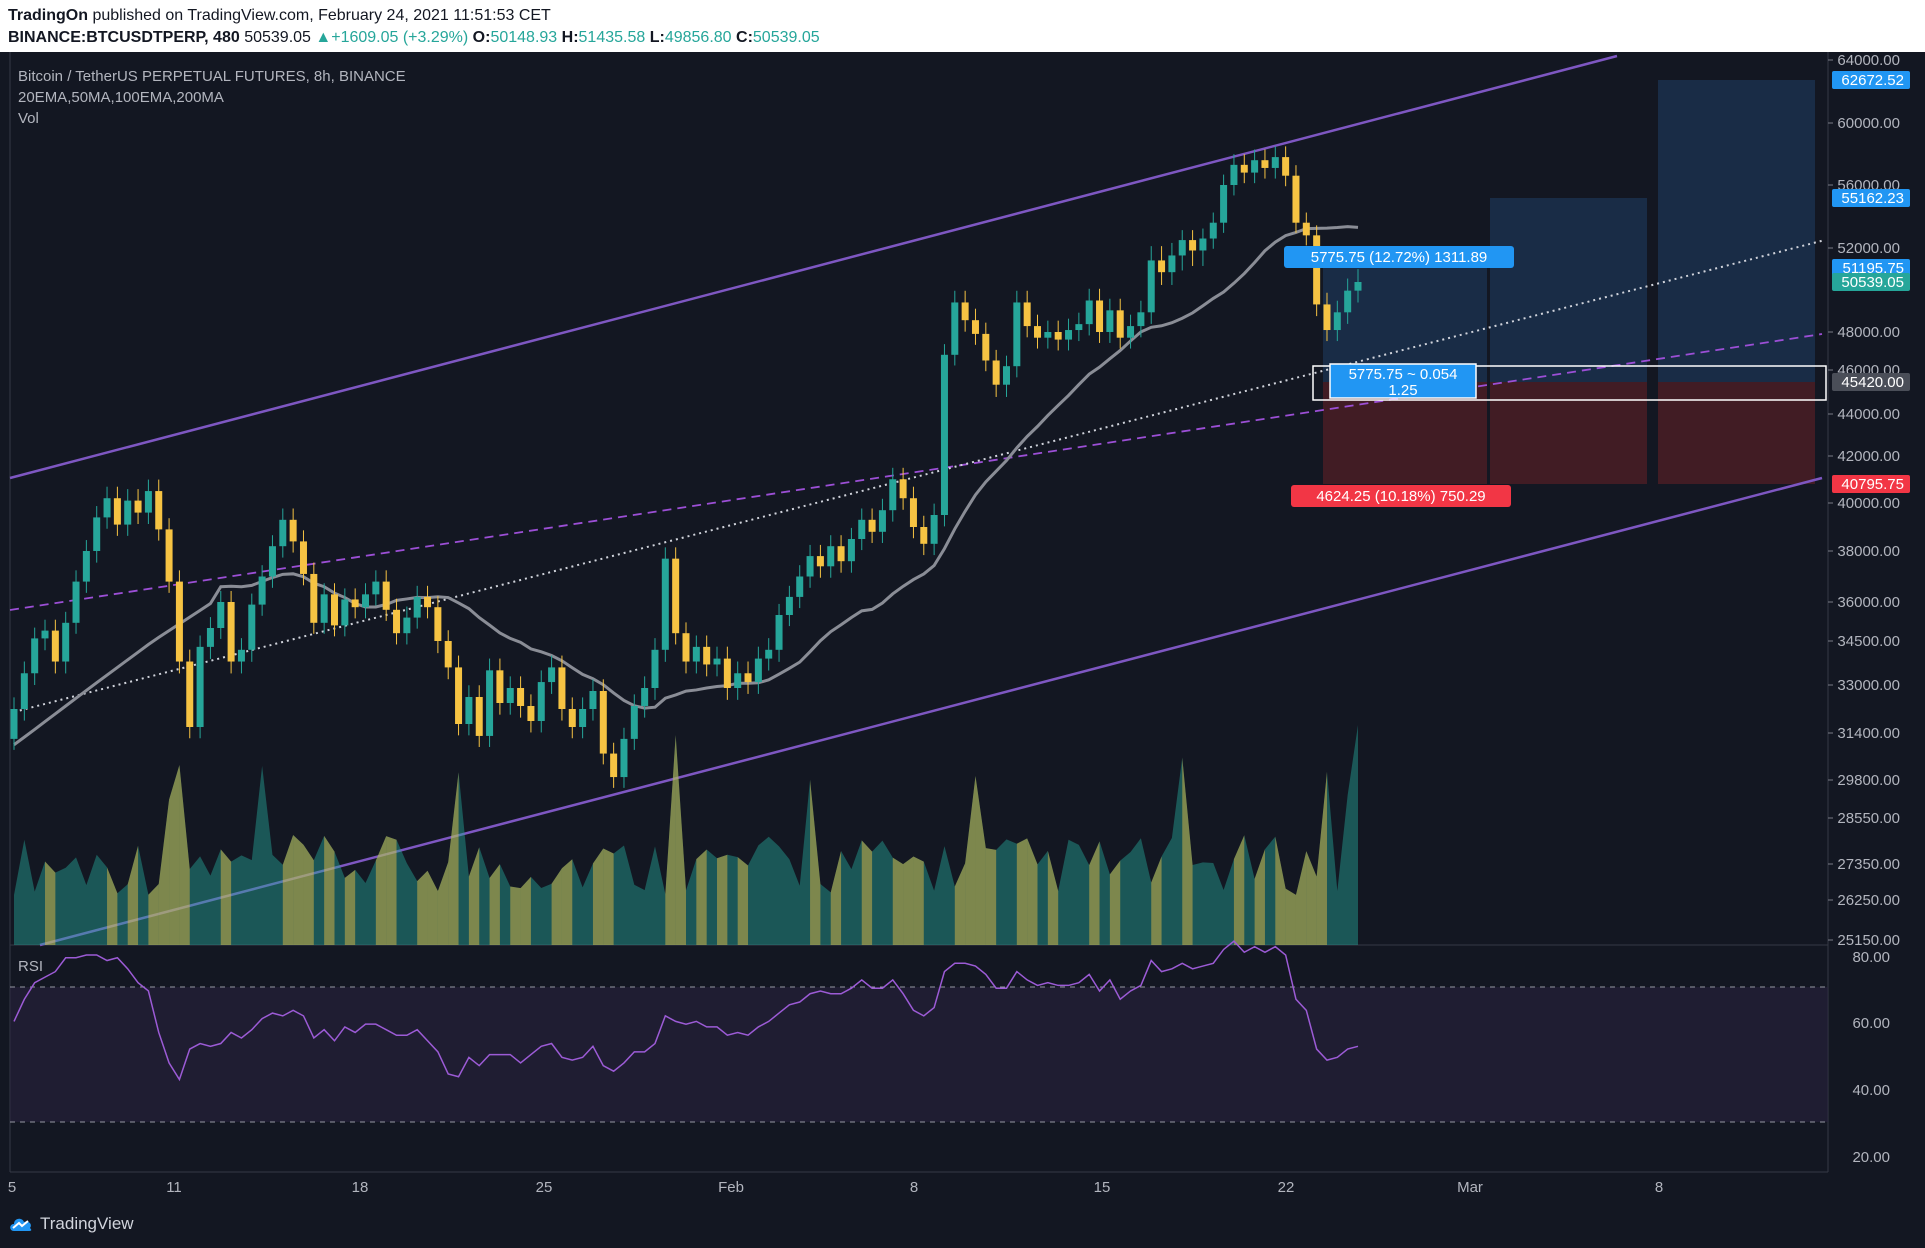 This screenshot has width=1925, height=1248. I want to click on volume-label: Vol, so click(28, 118).